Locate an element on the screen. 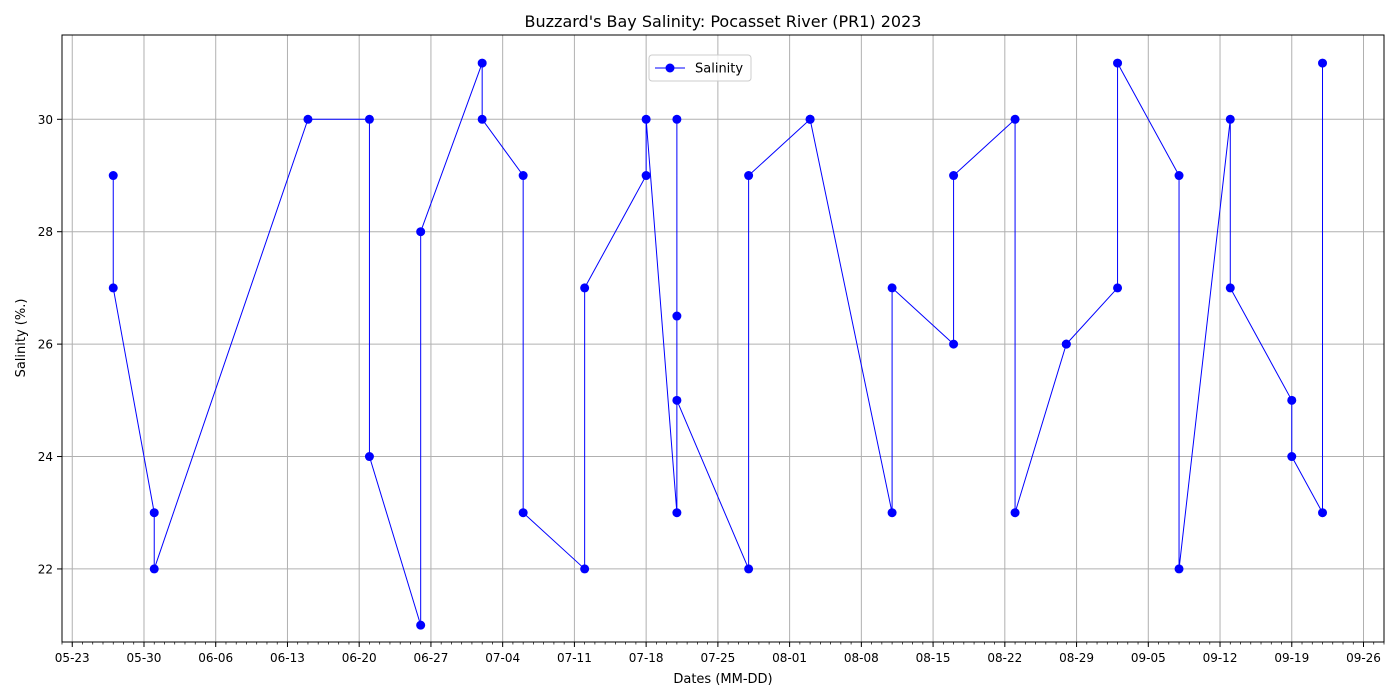  y-tick-label: 26 is located at coordinates (45, 345).